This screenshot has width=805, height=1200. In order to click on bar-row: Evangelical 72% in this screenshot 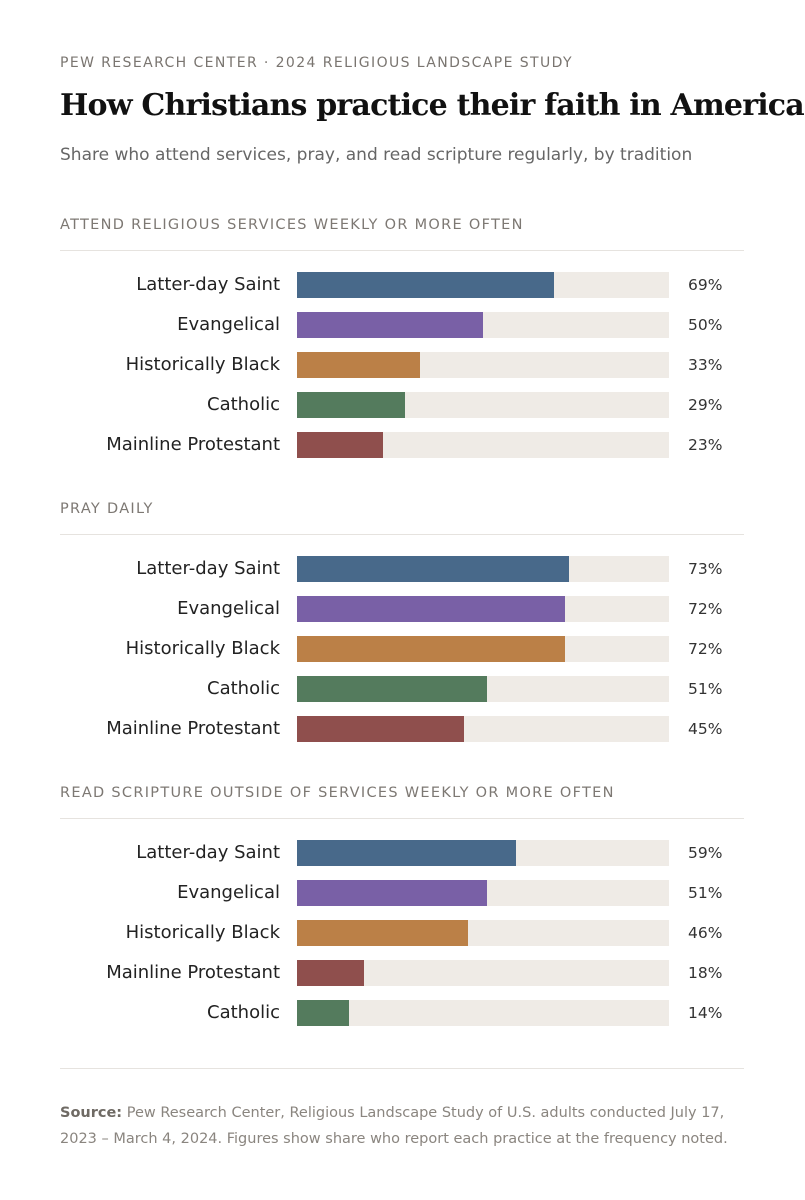, I will do `click(402, 609)`.